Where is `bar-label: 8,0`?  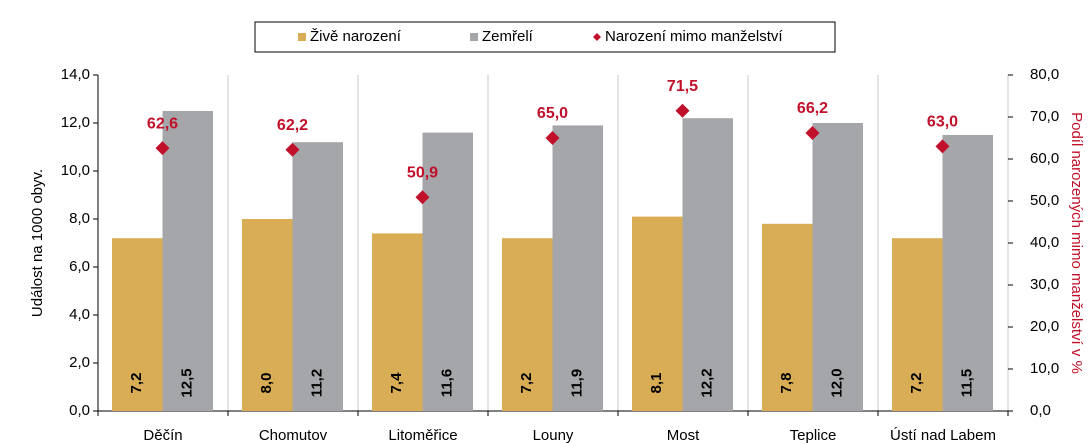 bar-label: 8,0 is located at coordinates (266, 383).